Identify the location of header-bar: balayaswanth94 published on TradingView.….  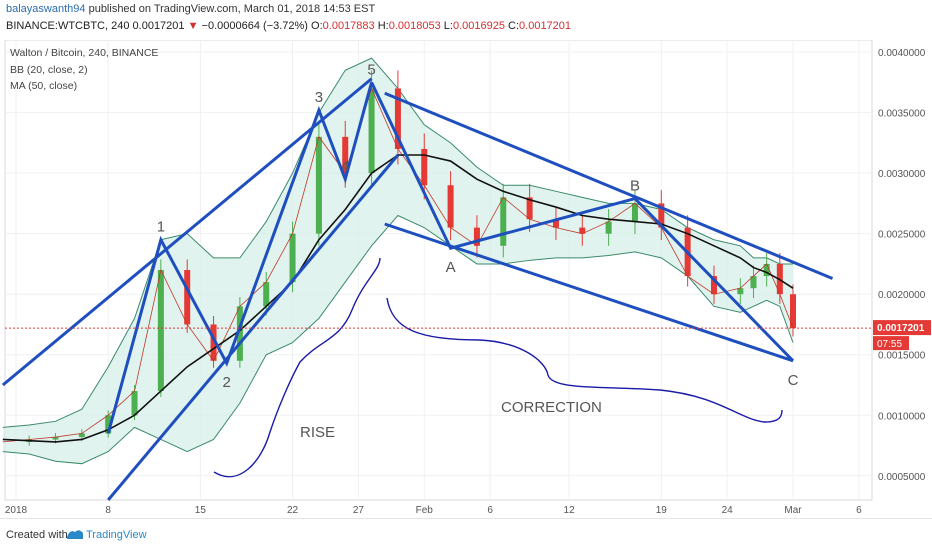
(466, 20).